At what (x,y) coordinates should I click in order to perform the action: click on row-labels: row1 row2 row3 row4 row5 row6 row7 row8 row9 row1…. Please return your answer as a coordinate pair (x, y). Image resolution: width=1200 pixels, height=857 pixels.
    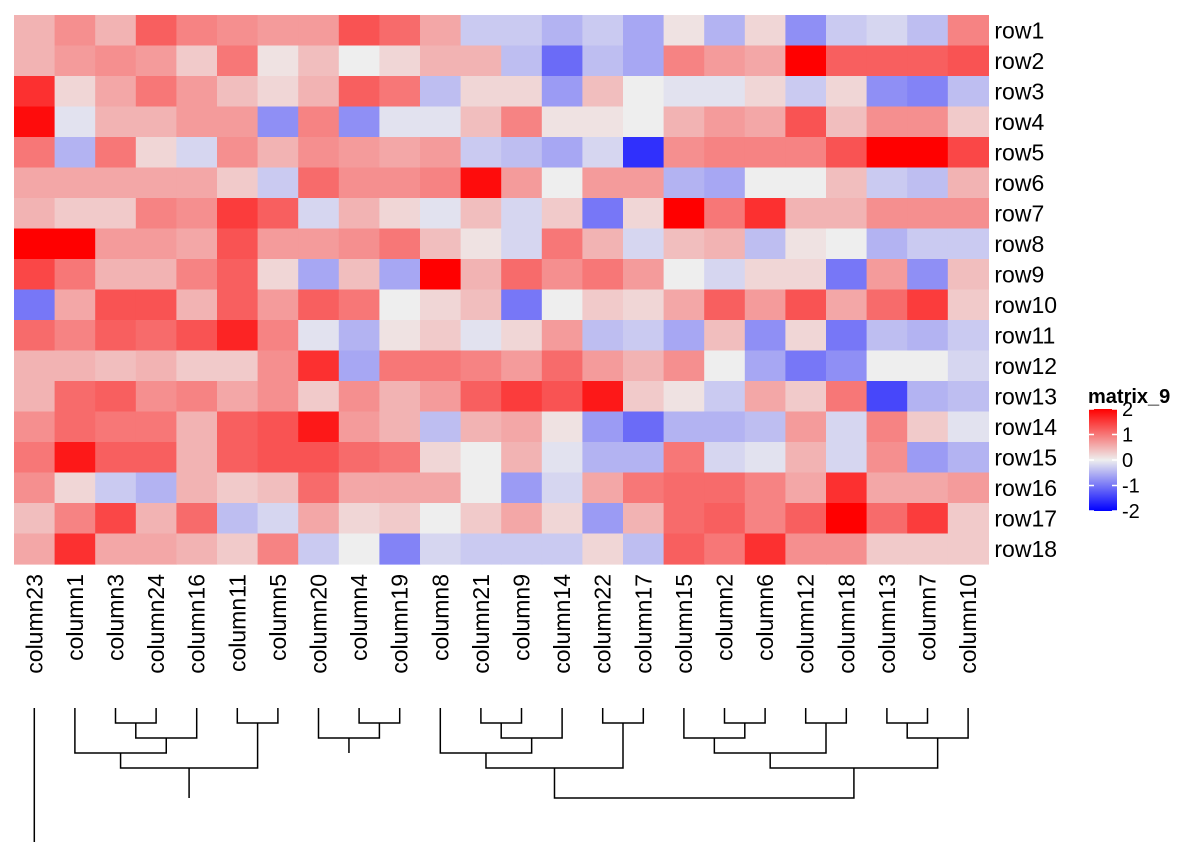
    Looking at the image, I should click on (1025, 289).